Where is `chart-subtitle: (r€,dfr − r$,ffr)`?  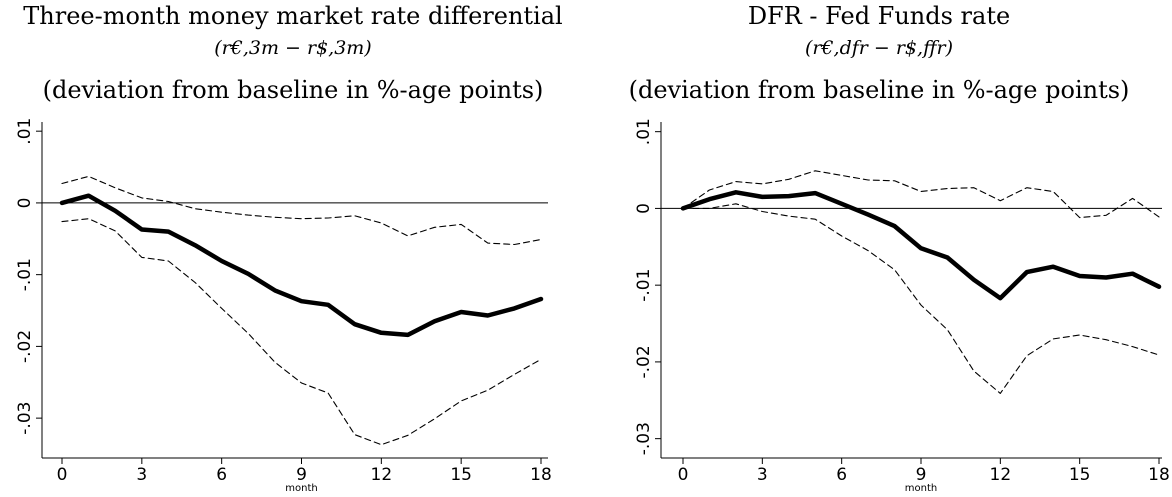
chart-subtitle: (r€,dfr − r$,ffr) is located at coordinates (879, 48).